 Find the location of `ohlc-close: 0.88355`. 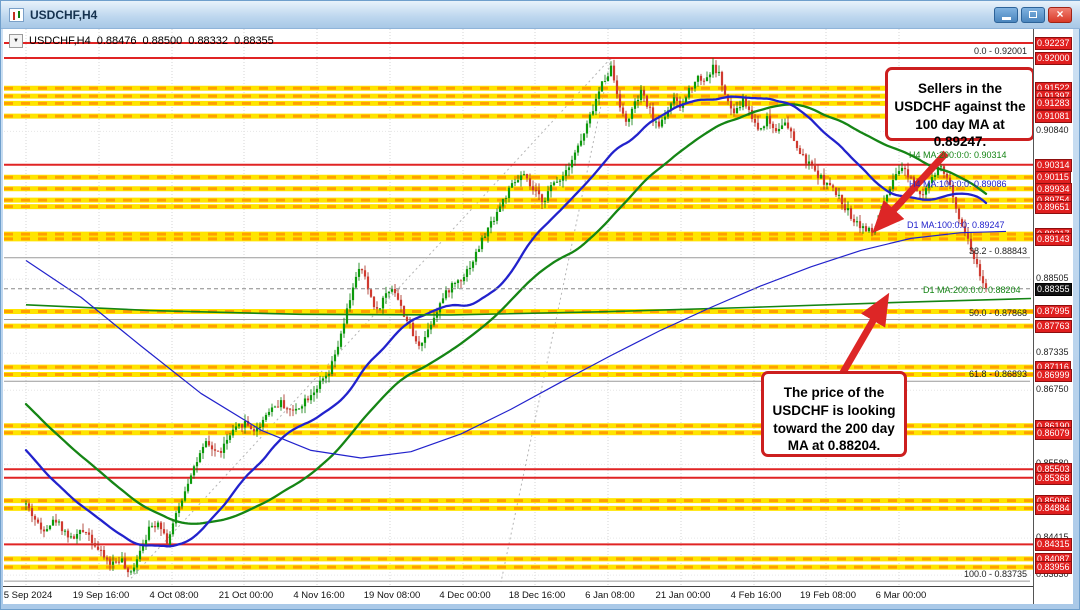

ohlc-close: 0.88355 is located at coordinates (254, 41).